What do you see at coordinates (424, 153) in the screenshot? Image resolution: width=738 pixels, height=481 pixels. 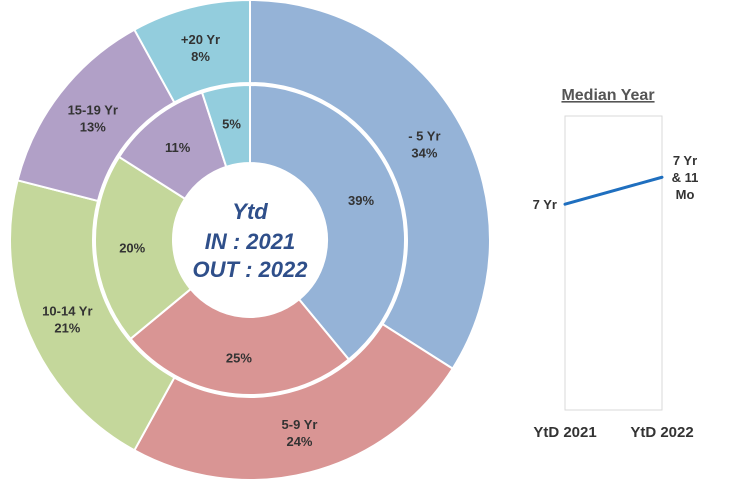 I see `value-label-outer-0: 34%` at bounding box center [424, 153].